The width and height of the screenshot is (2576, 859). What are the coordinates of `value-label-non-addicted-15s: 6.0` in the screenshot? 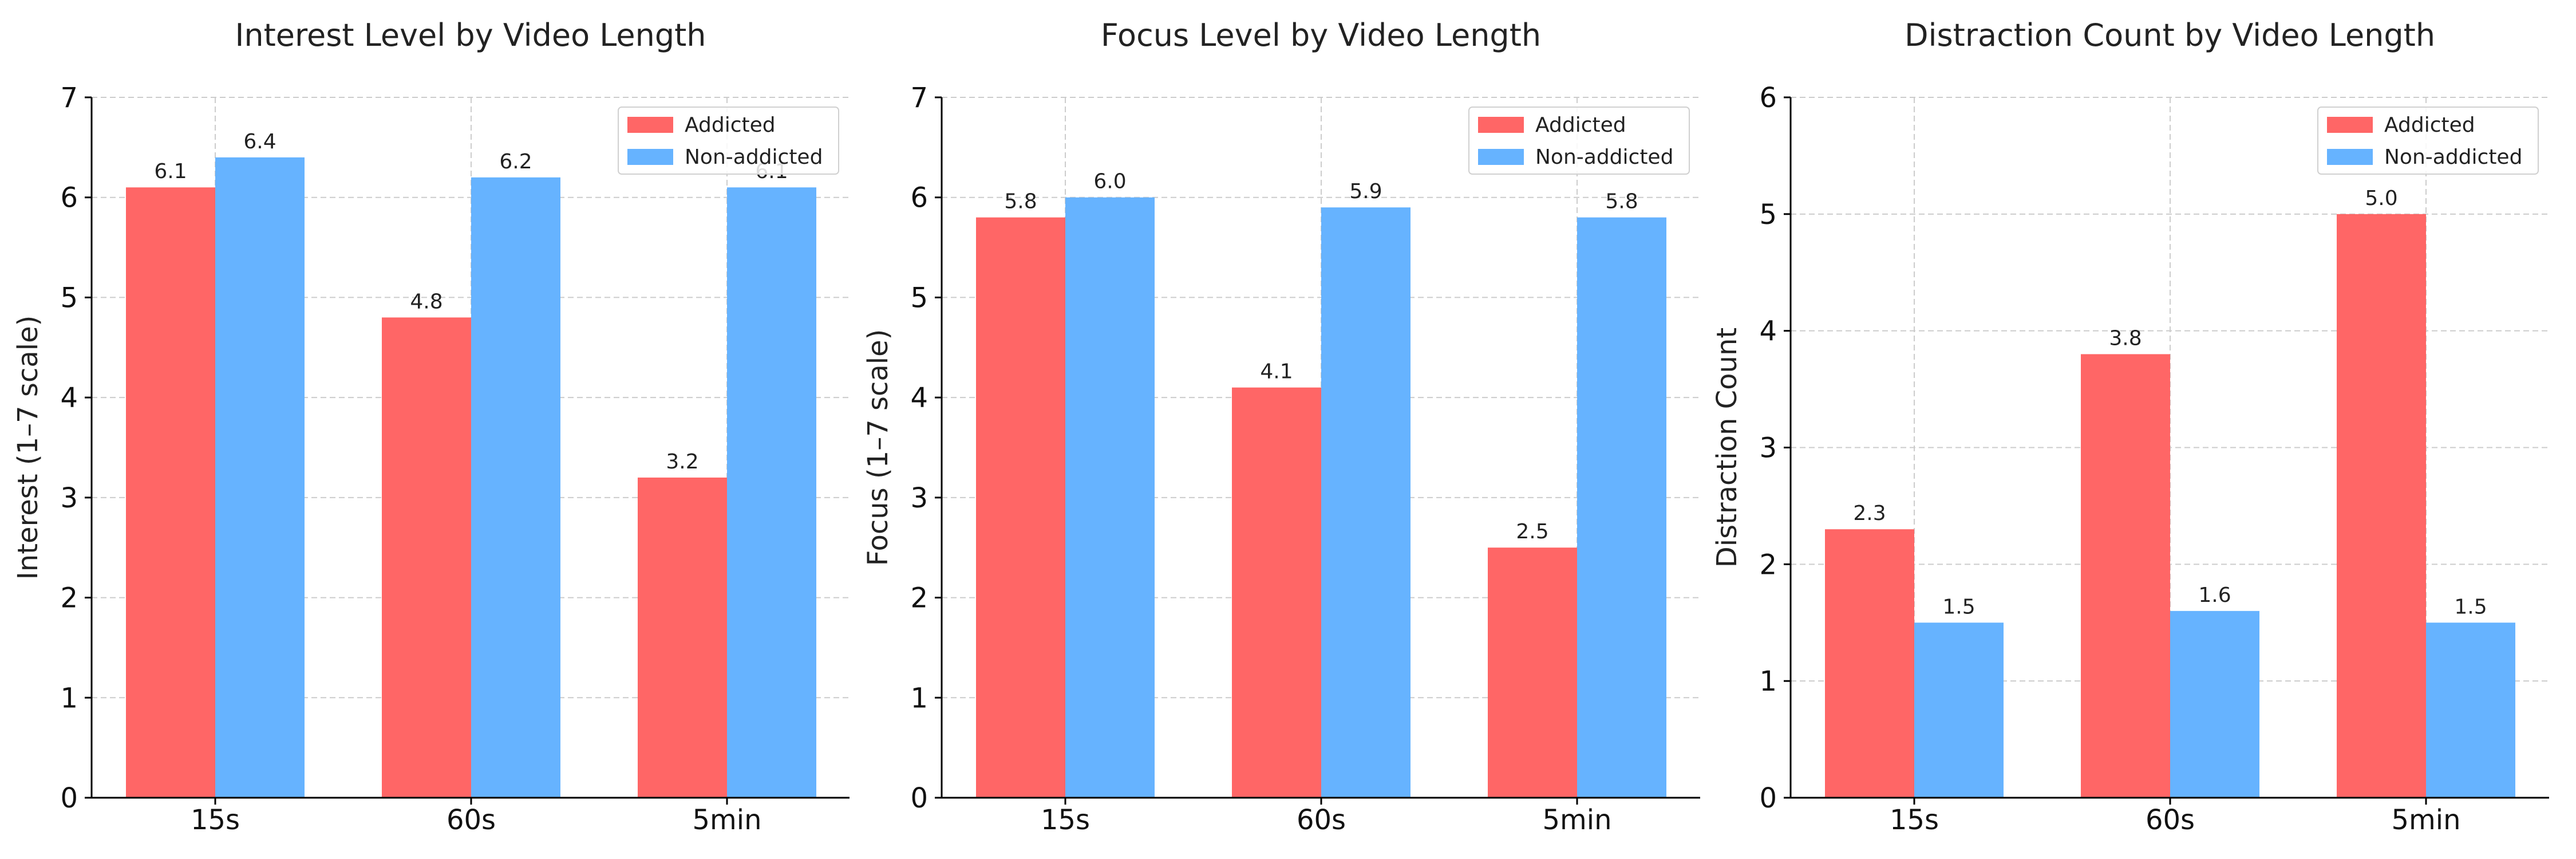 It's located at (1109, 182).